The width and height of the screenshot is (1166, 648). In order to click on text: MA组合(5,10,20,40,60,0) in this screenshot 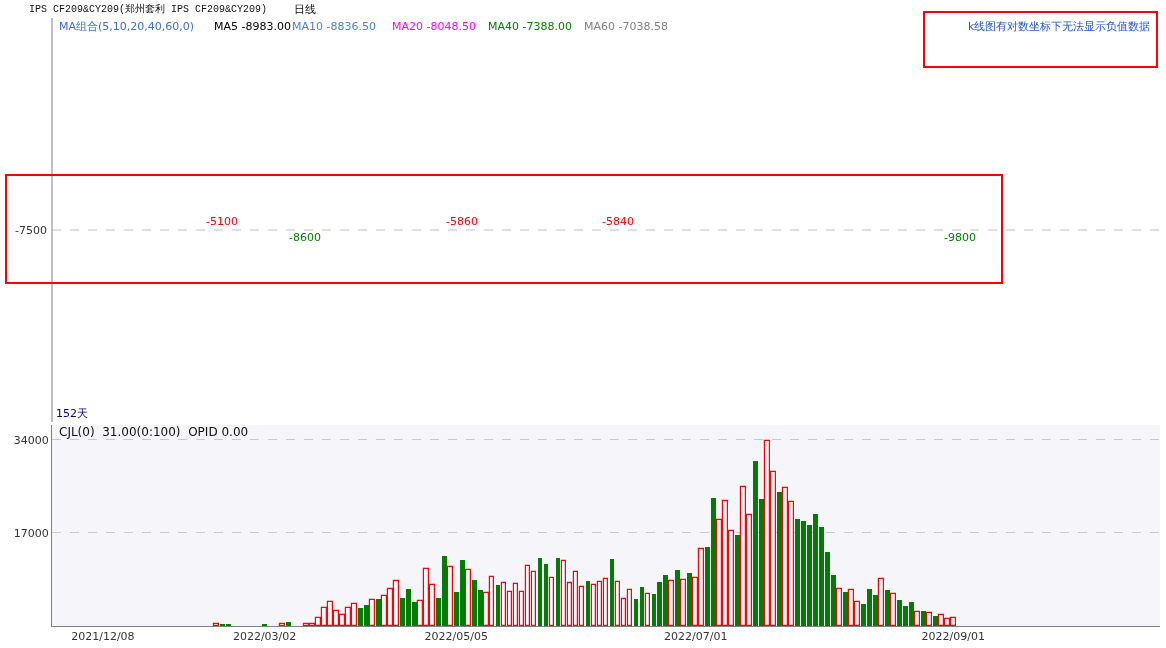, I will do `click(127, 26)`.